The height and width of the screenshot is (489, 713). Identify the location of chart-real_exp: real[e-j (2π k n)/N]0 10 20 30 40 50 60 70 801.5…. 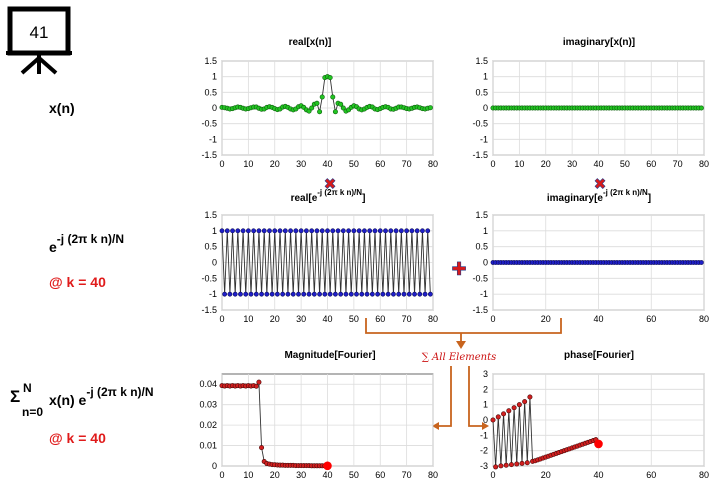
(319, 256).